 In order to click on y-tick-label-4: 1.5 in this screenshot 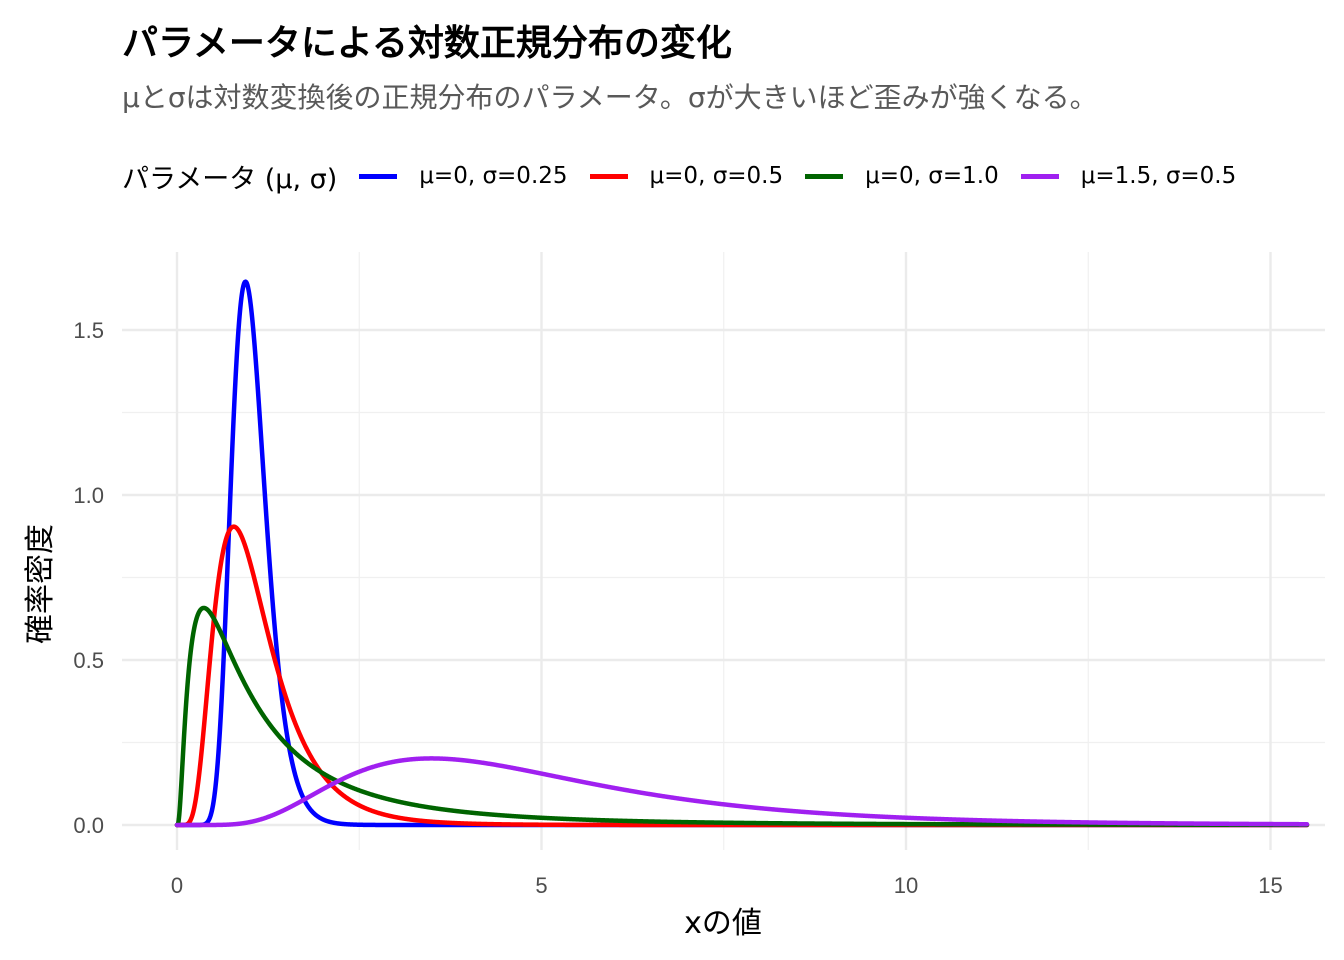, I will do `click(88, 330)`.